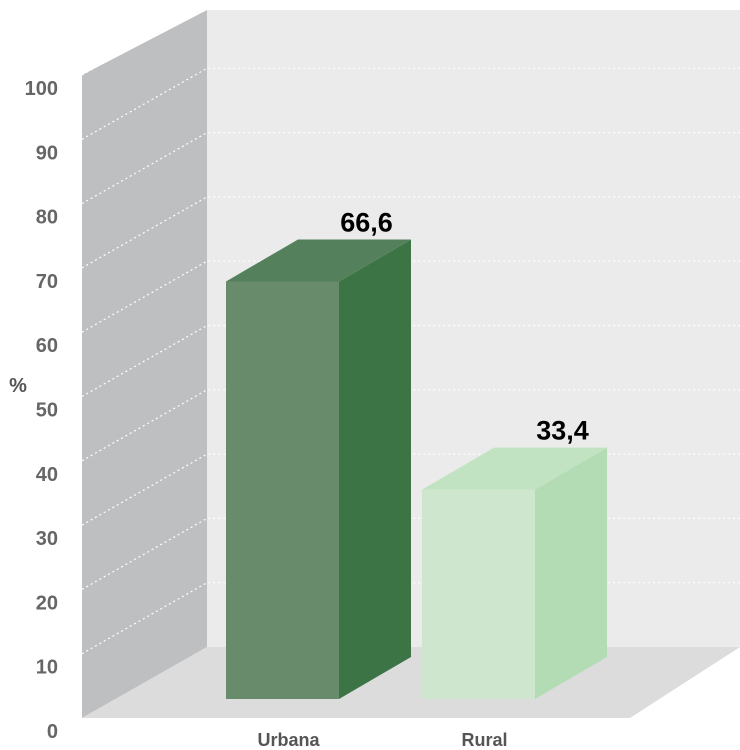 The image size is (740, 750). Describe the element at coordinates (318, 260) in the screenshot. I see `bar-top-urbana` at that location.